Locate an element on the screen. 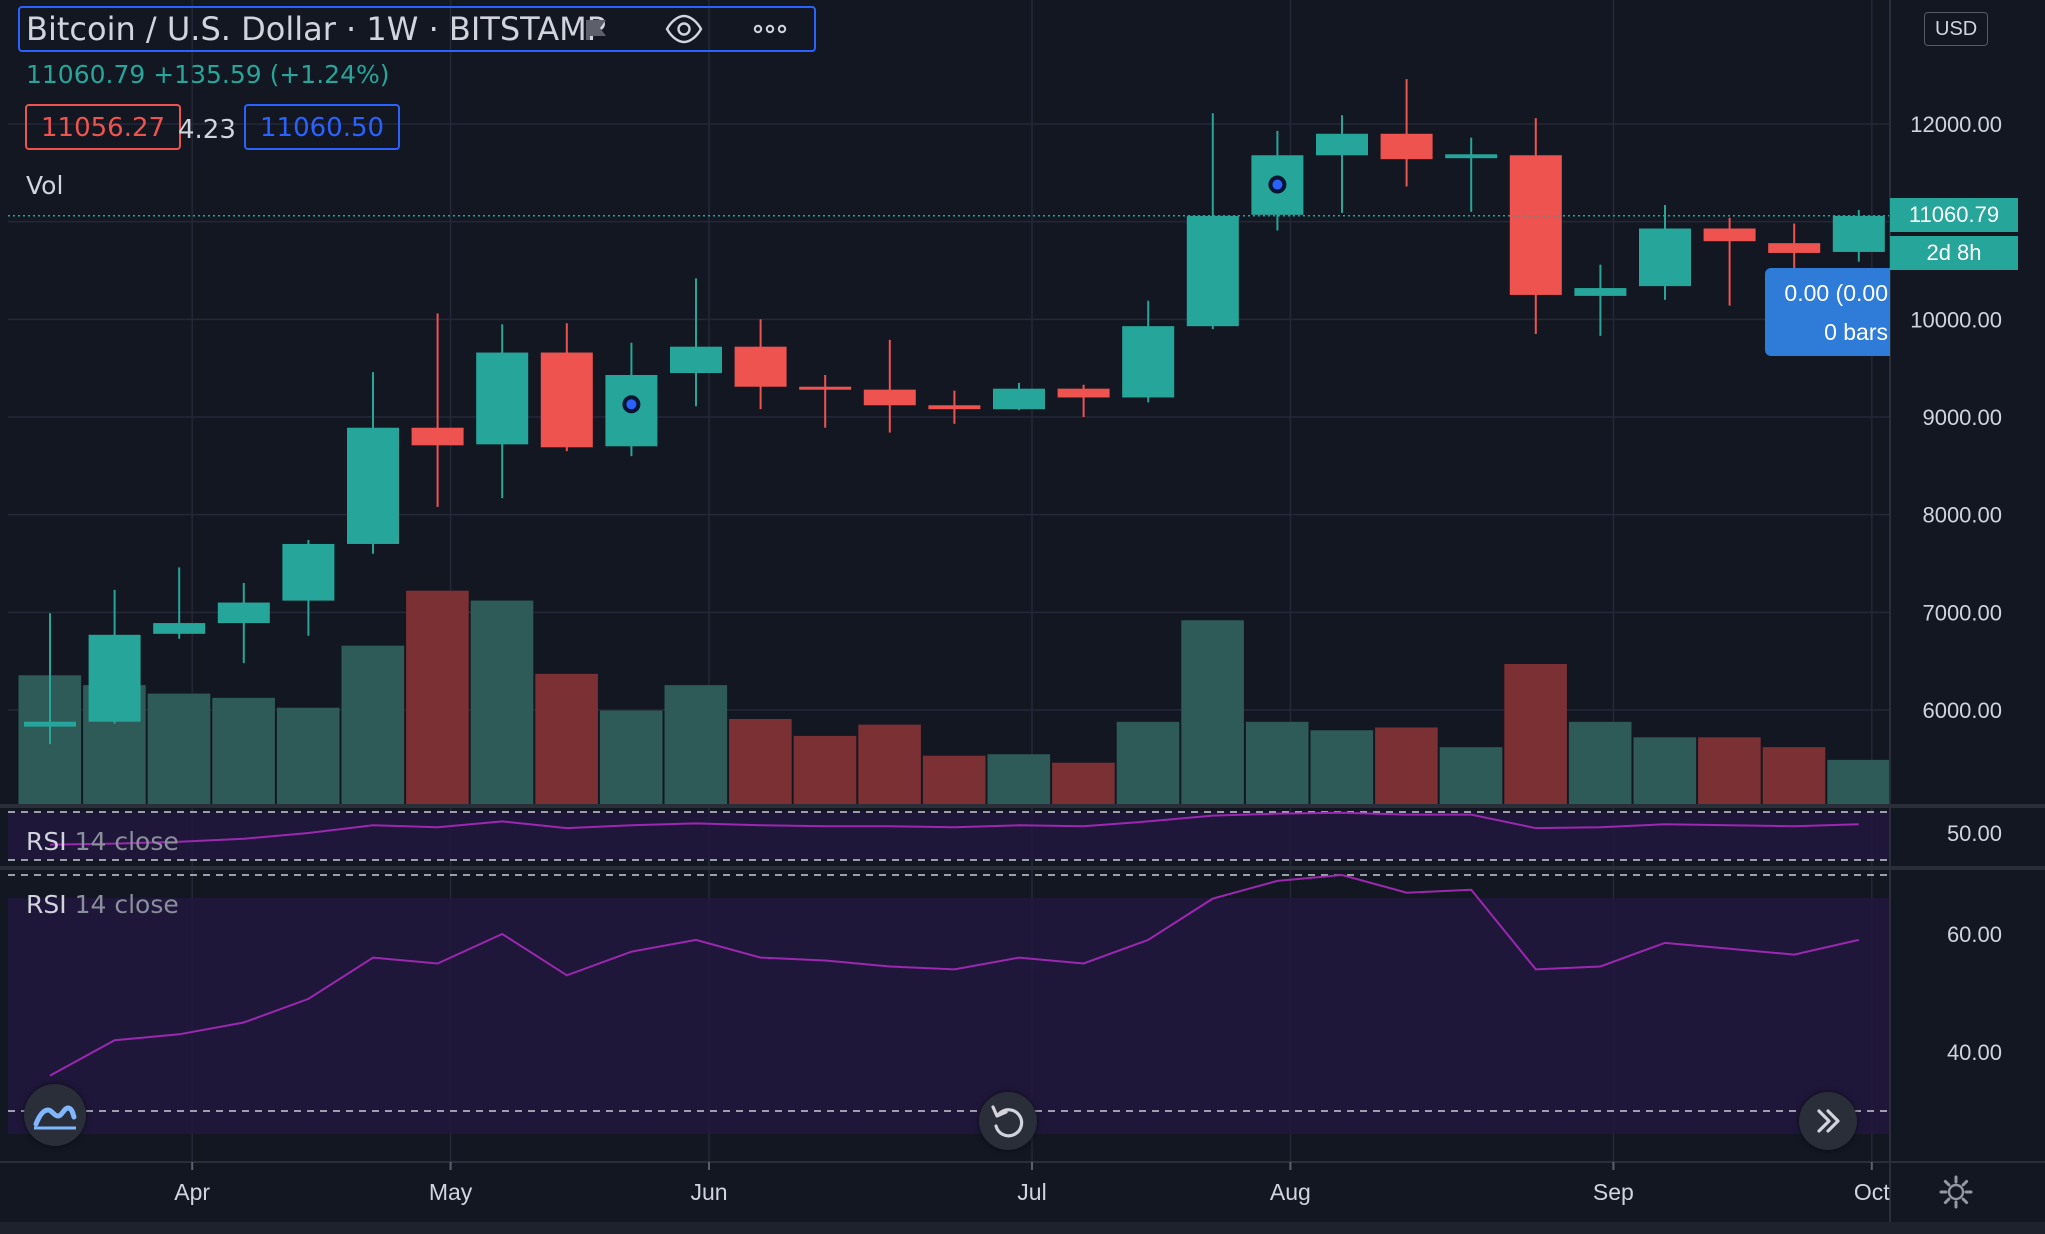  scroll-right-icon is located at coordinates (1828, 1121).